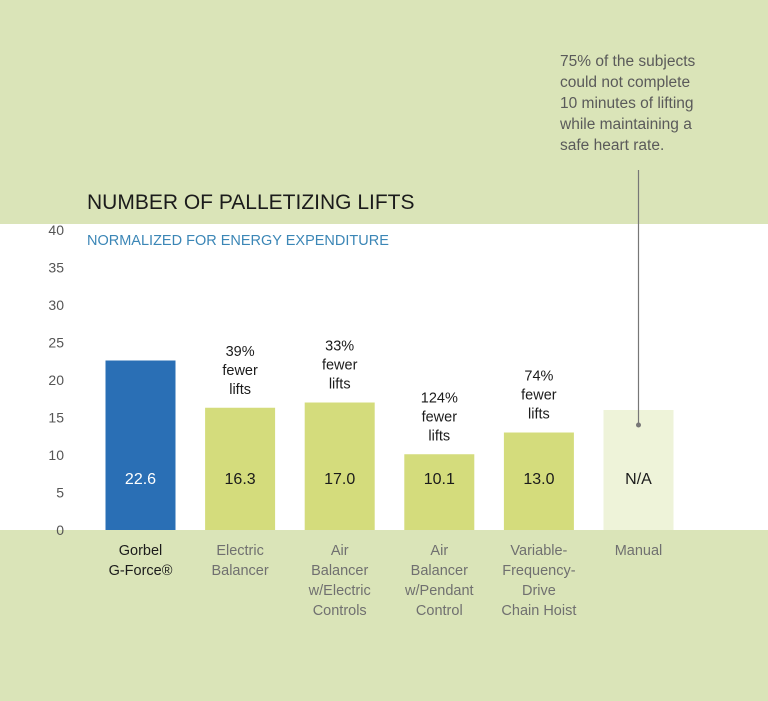 The height and width of the screenshot is (701, 768). What do you see at coordinates (439, 581) in the screenshot?
I see `x-tick-label: Air Balancer w/Pendant Control` at bounding box center [439, 581].